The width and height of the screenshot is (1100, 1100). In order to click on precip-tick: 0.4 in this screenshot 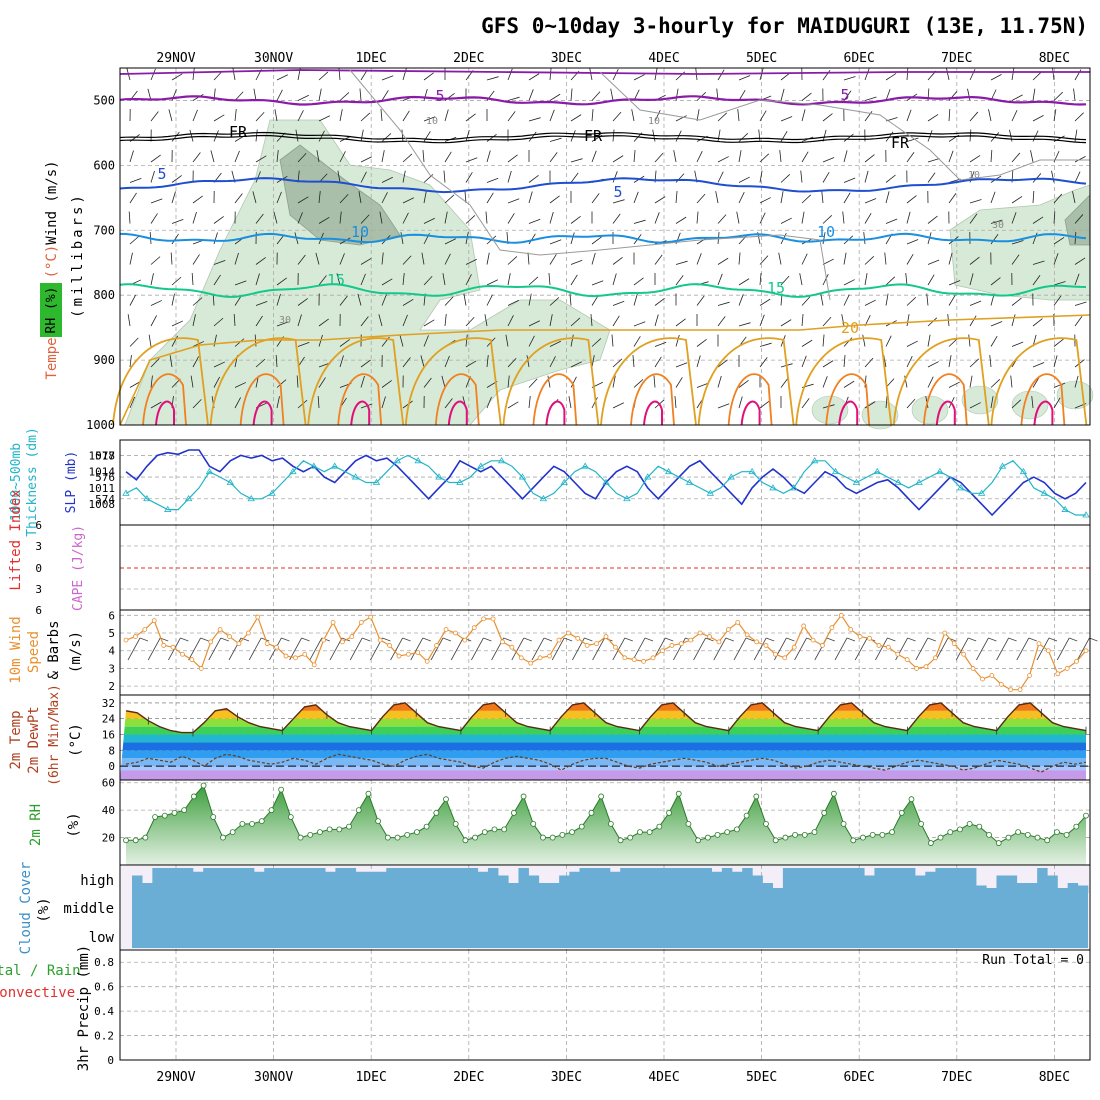, I will do `click(104, 1011)`.